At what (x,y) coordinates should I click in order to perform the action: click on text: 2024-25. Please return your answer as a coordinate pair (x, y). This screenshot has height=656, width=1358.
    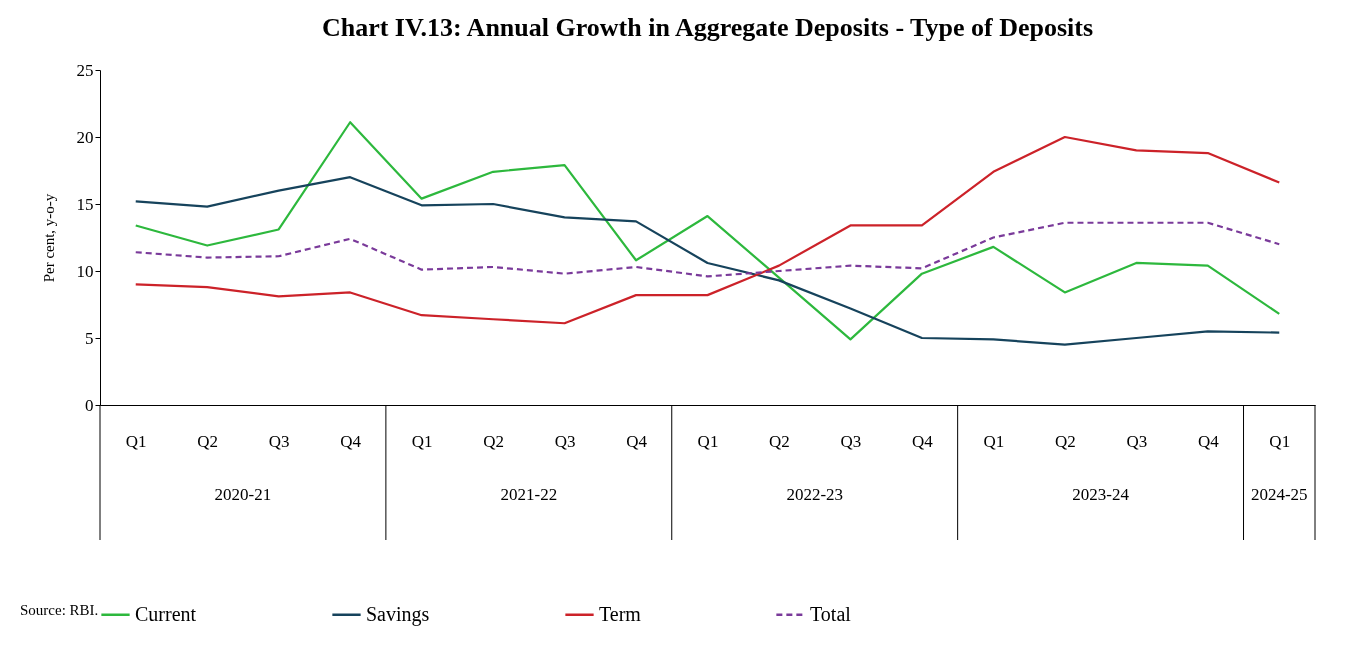
    Looking at the image, I should click on (1279, 494).